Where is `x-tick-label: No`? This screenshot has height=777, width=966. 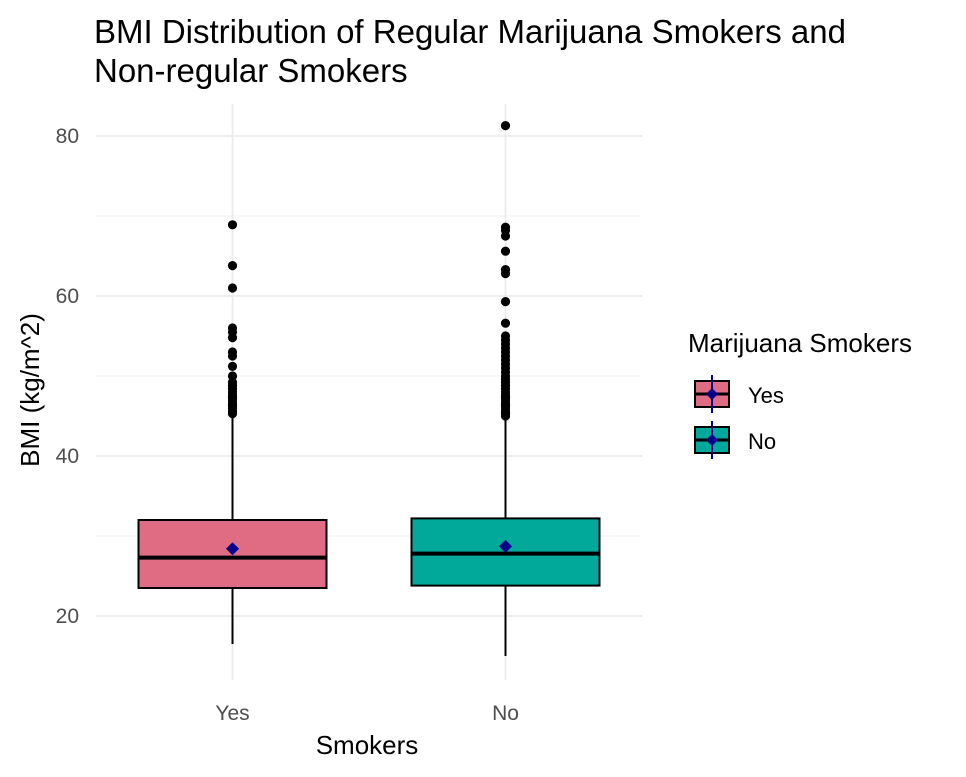
x-tick-label: No is located at coordinates (505, 713).